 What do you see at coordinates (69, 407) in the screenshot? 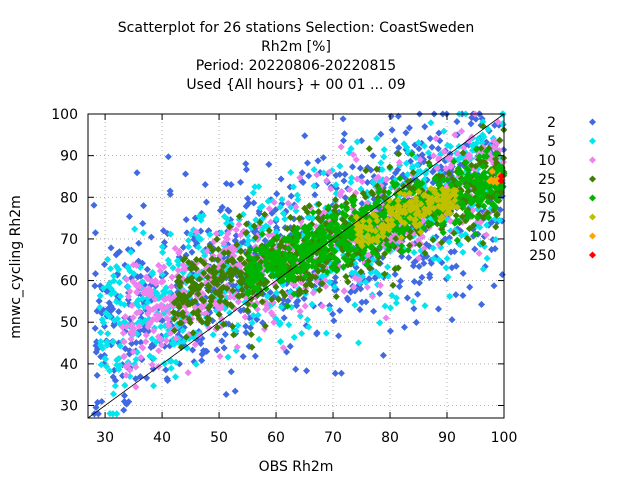
I see `y-tick-label: 30` at bounding box center [69, 407].